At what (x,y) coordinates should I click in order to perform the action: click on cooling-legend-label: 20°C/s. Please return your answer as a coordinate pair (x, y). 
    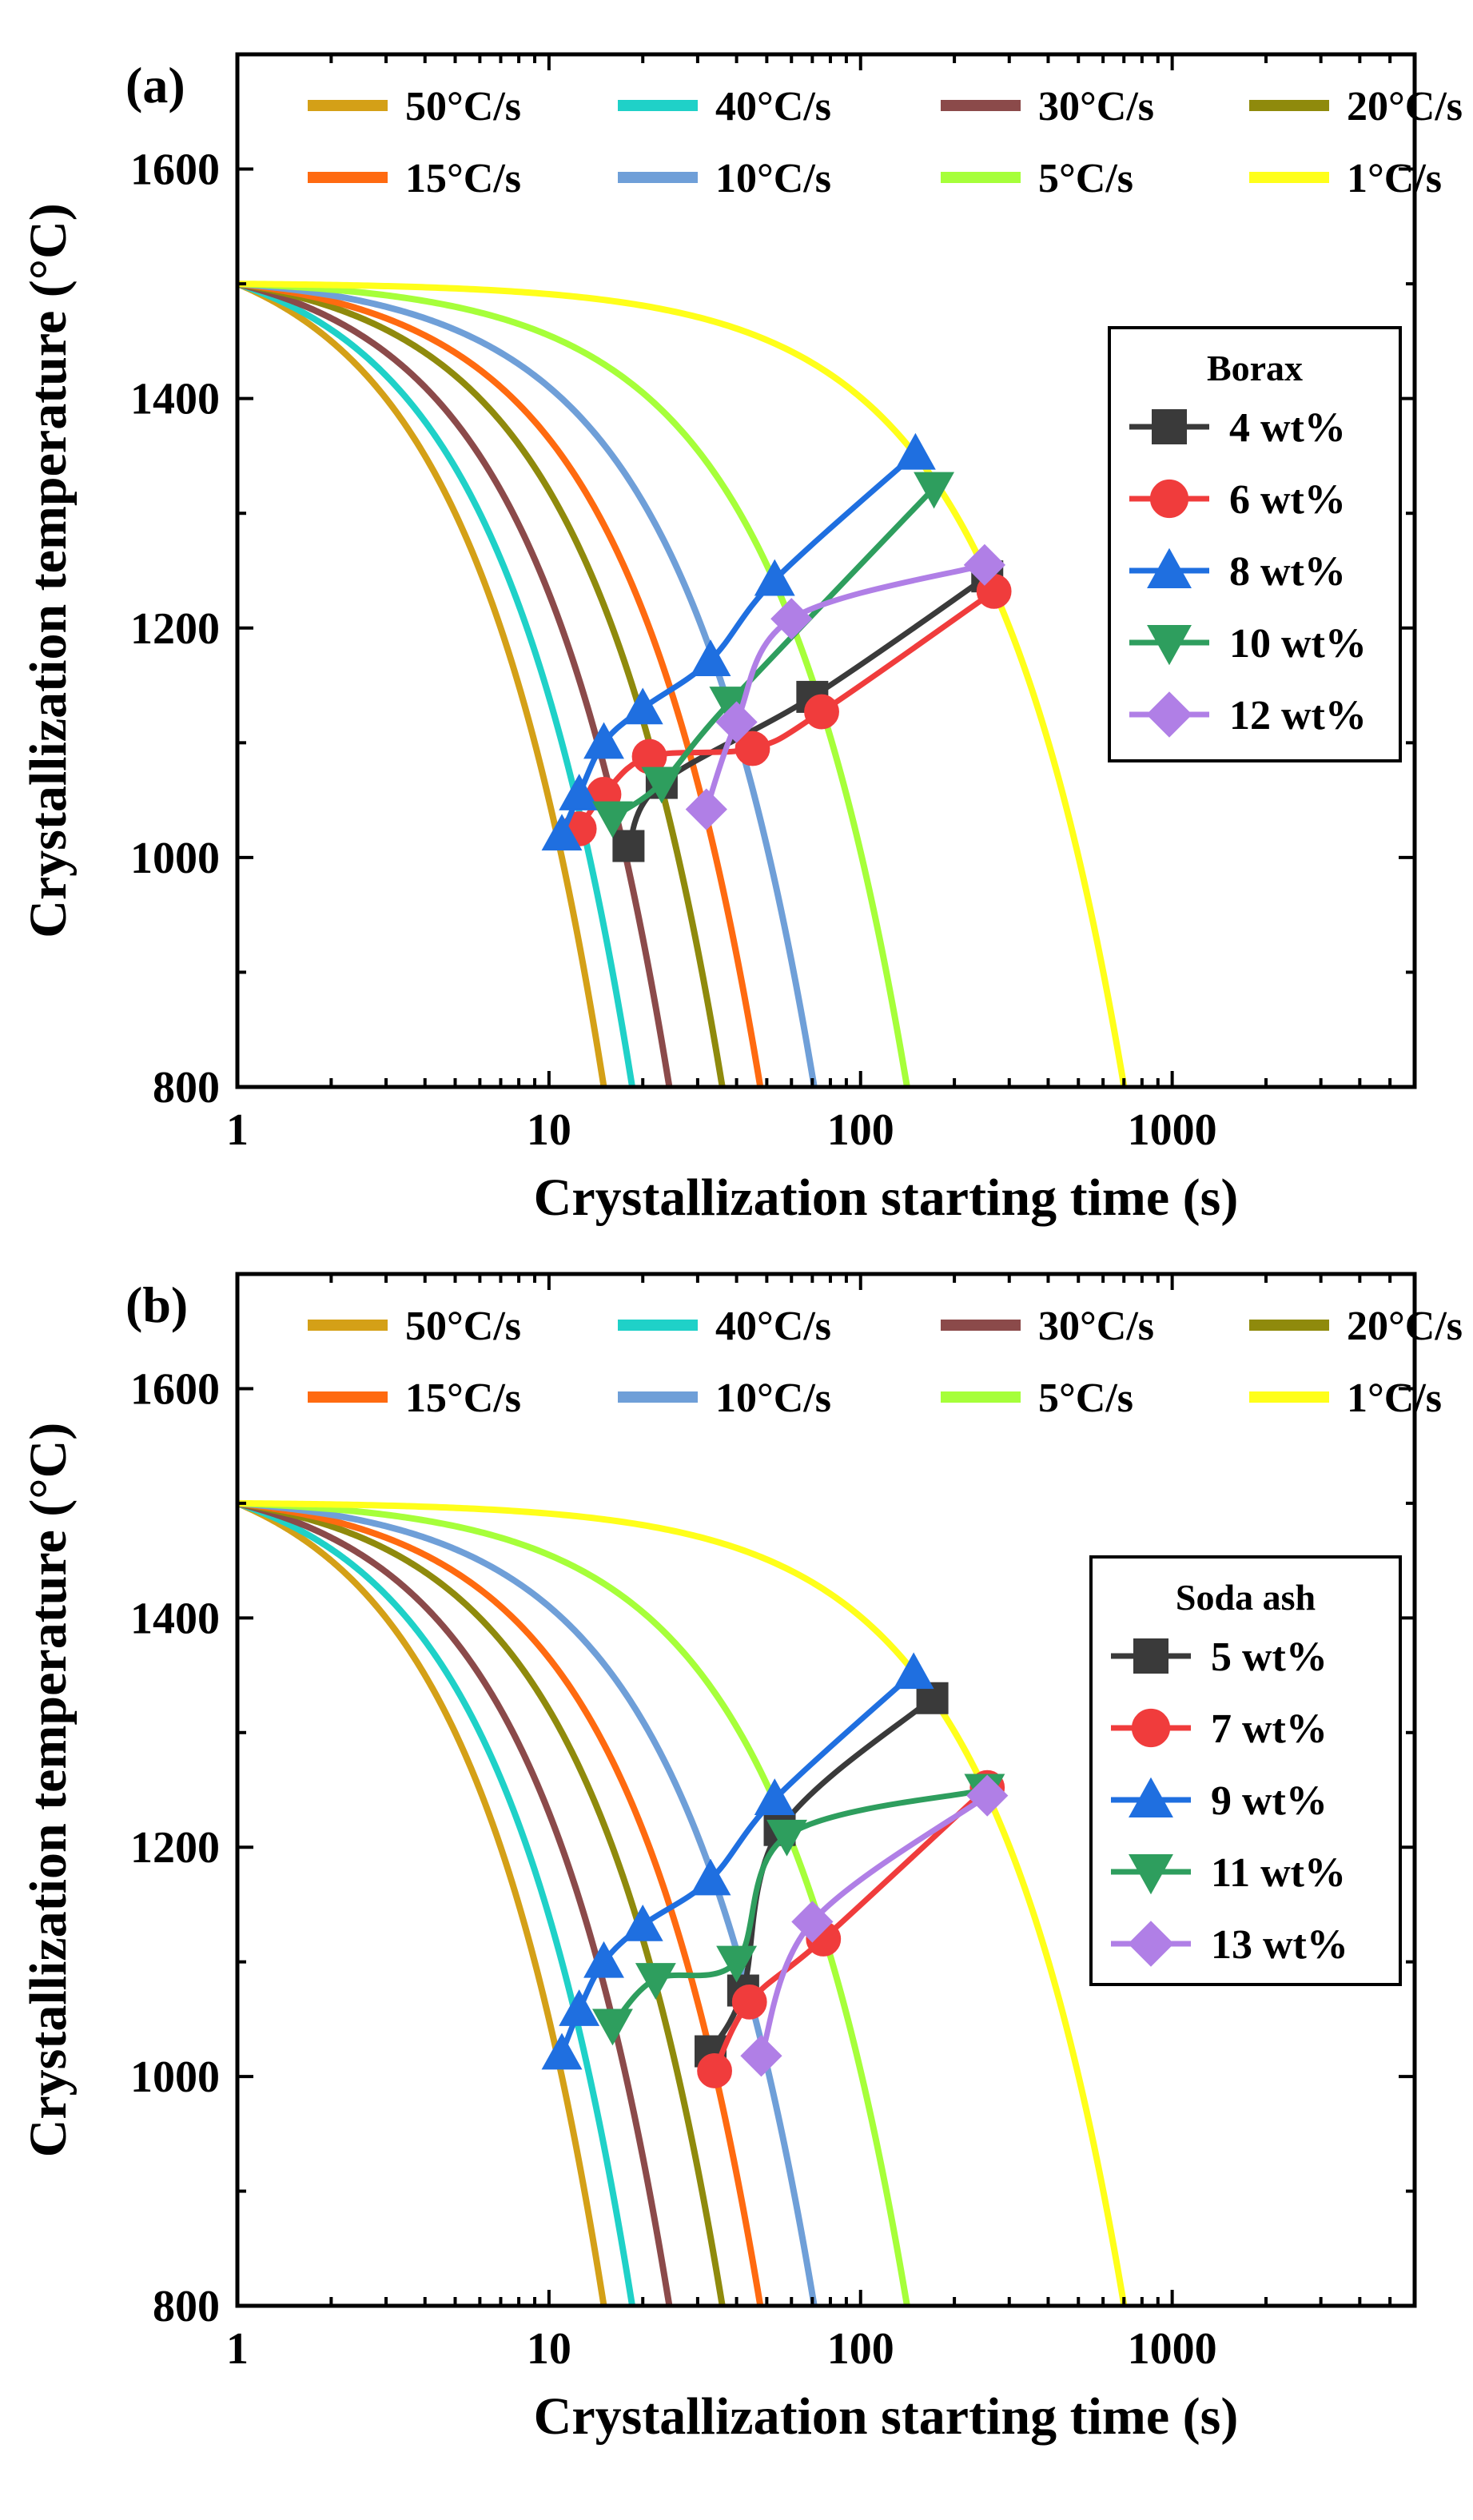
    Looking at the image, I should click on (1405, 106).